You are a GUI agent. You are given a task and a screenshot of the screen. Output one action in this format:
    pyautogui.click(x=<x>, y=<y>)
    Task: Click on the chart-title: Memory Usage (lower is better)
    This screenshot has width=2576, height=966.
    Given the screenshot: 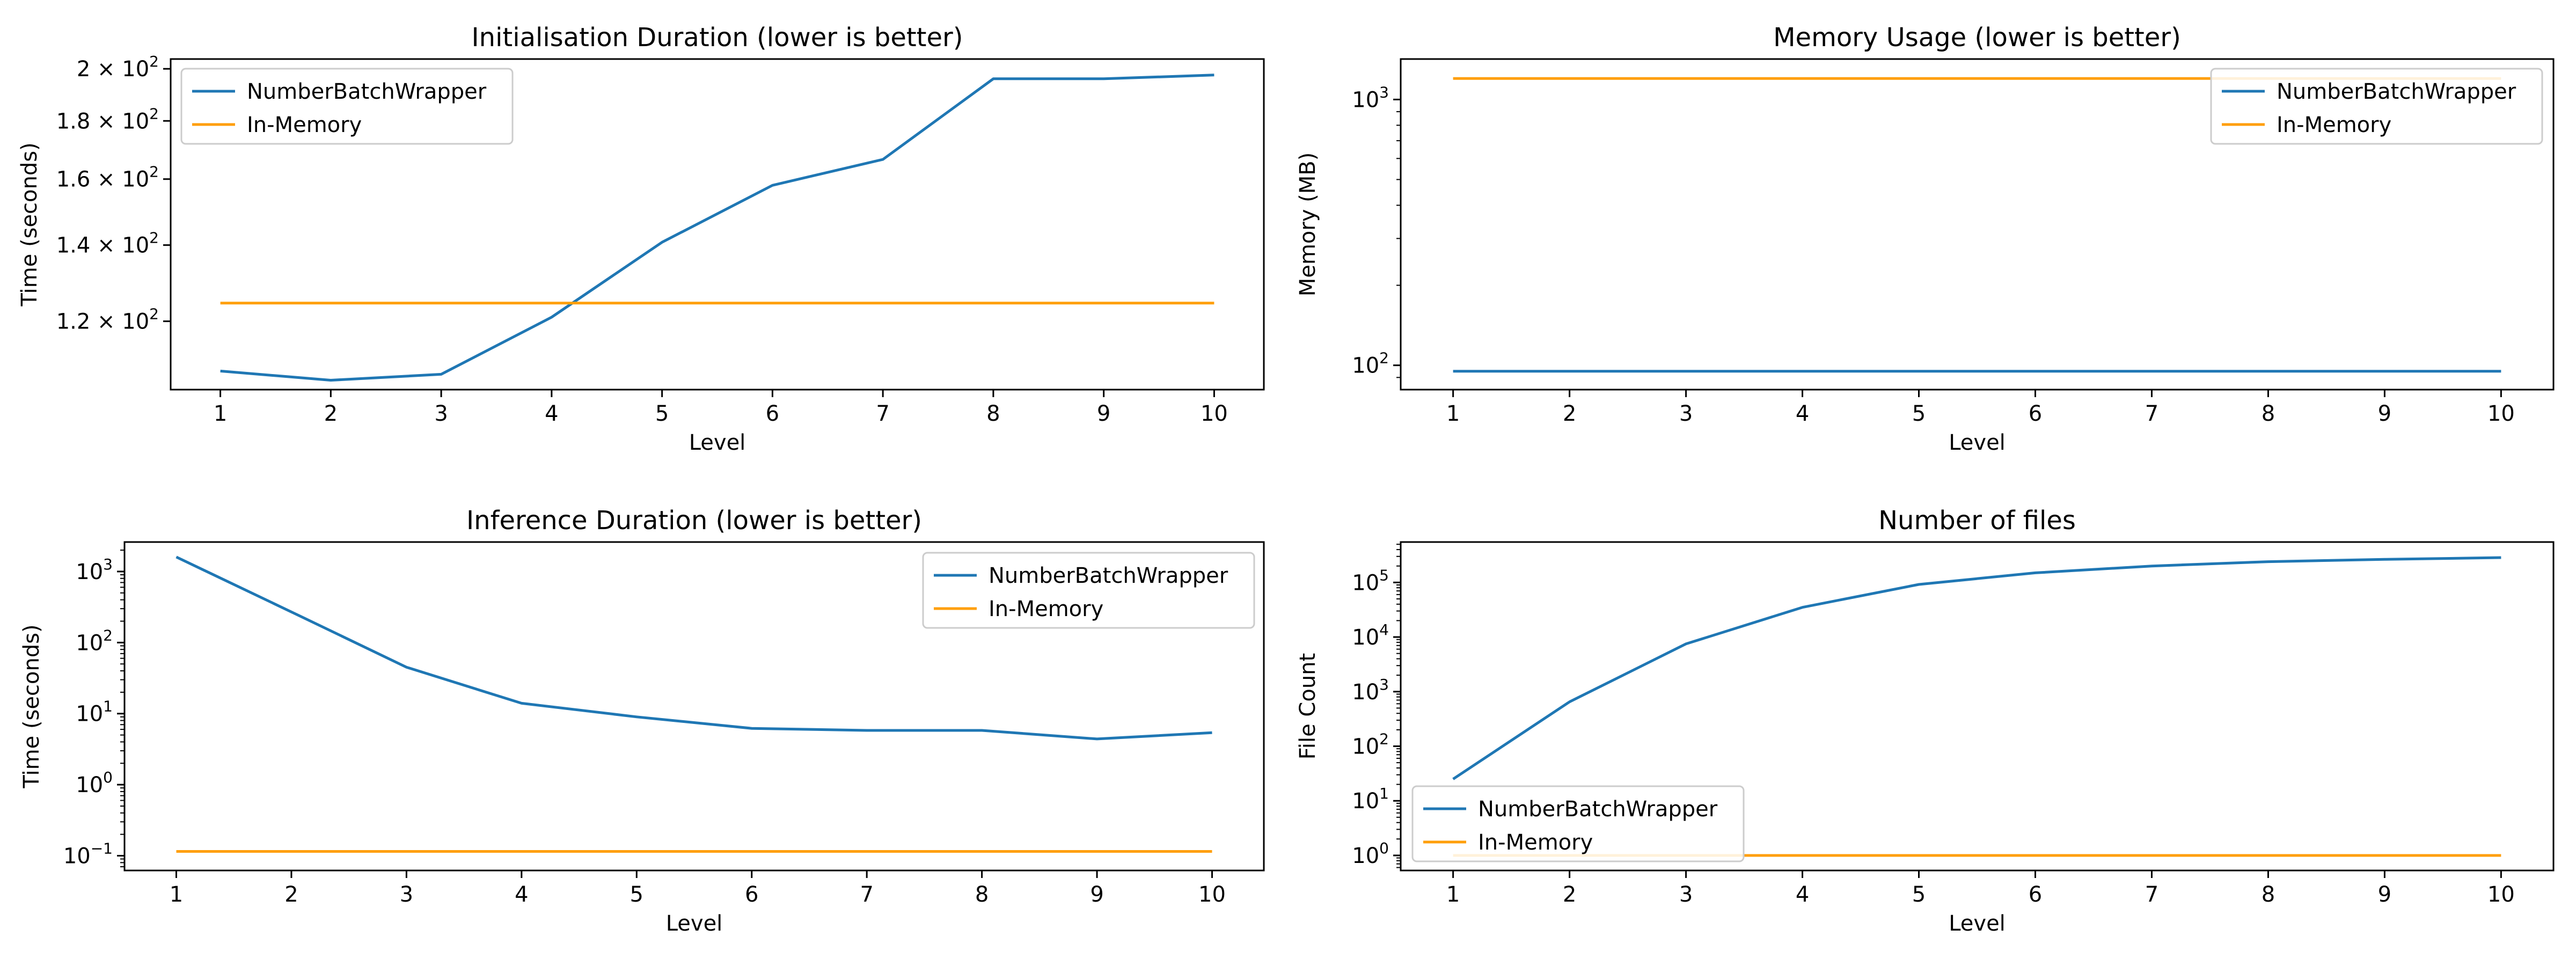 What is the action you would take?
    pyautogui.click(x=1977, y=38)
    